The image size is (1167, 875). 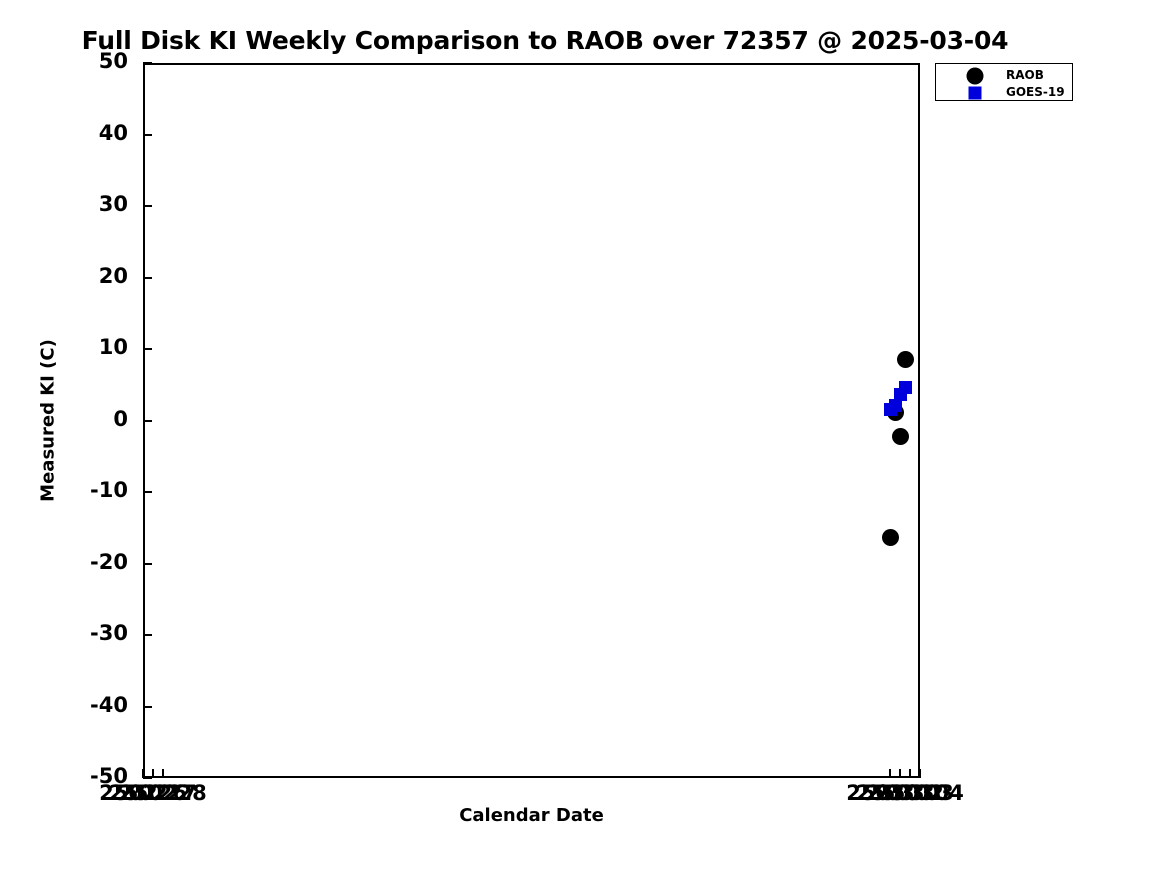 What do you see at coordinates (890, 793) in the screenshot?
I see `x-tick-label: 250301` at bounding box center [890, 793].